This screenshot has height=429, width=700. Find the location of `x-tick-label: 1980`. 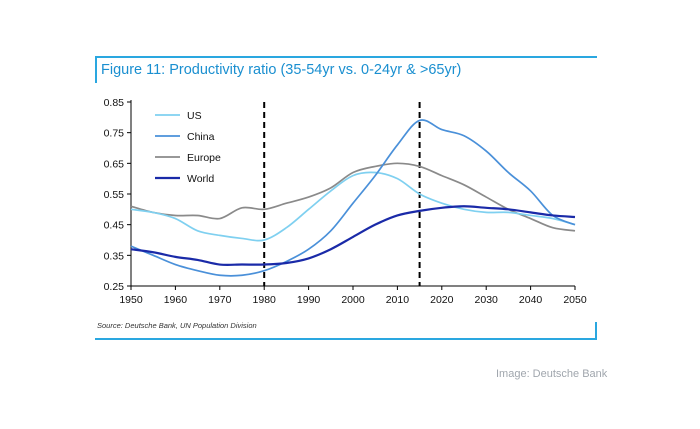

x-tick-label: 1980 is located at coordinates (265, 300).